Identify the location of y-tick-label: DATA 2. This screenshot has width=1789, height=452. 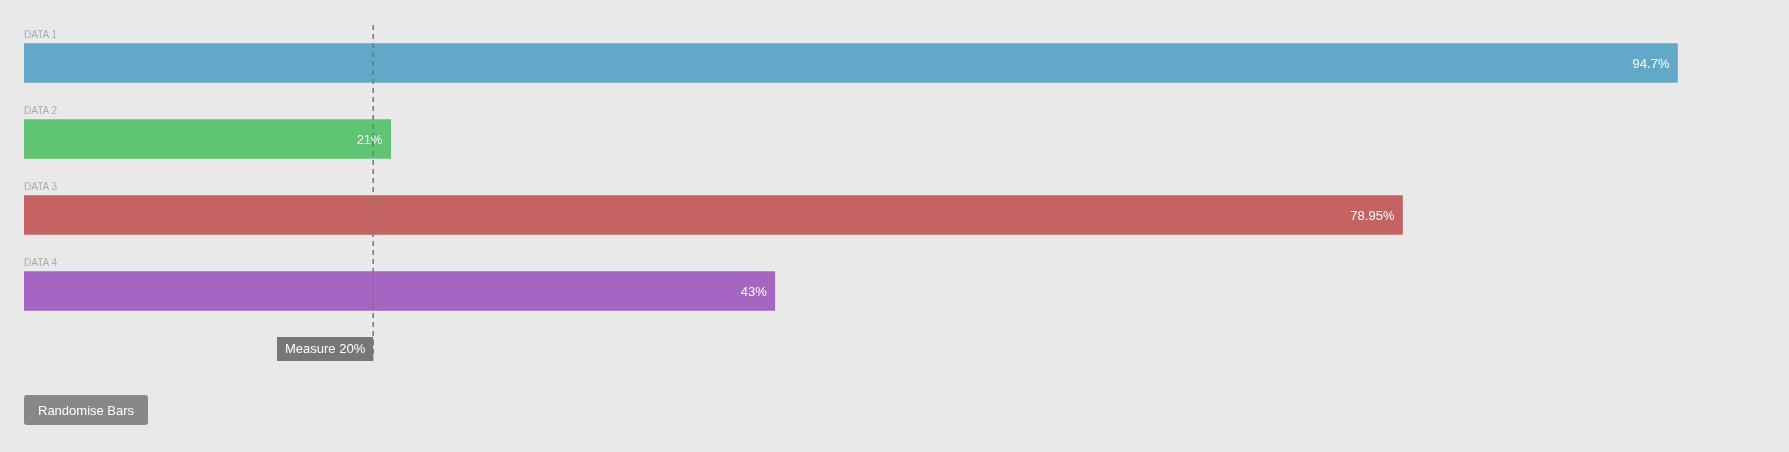
(41, 111).